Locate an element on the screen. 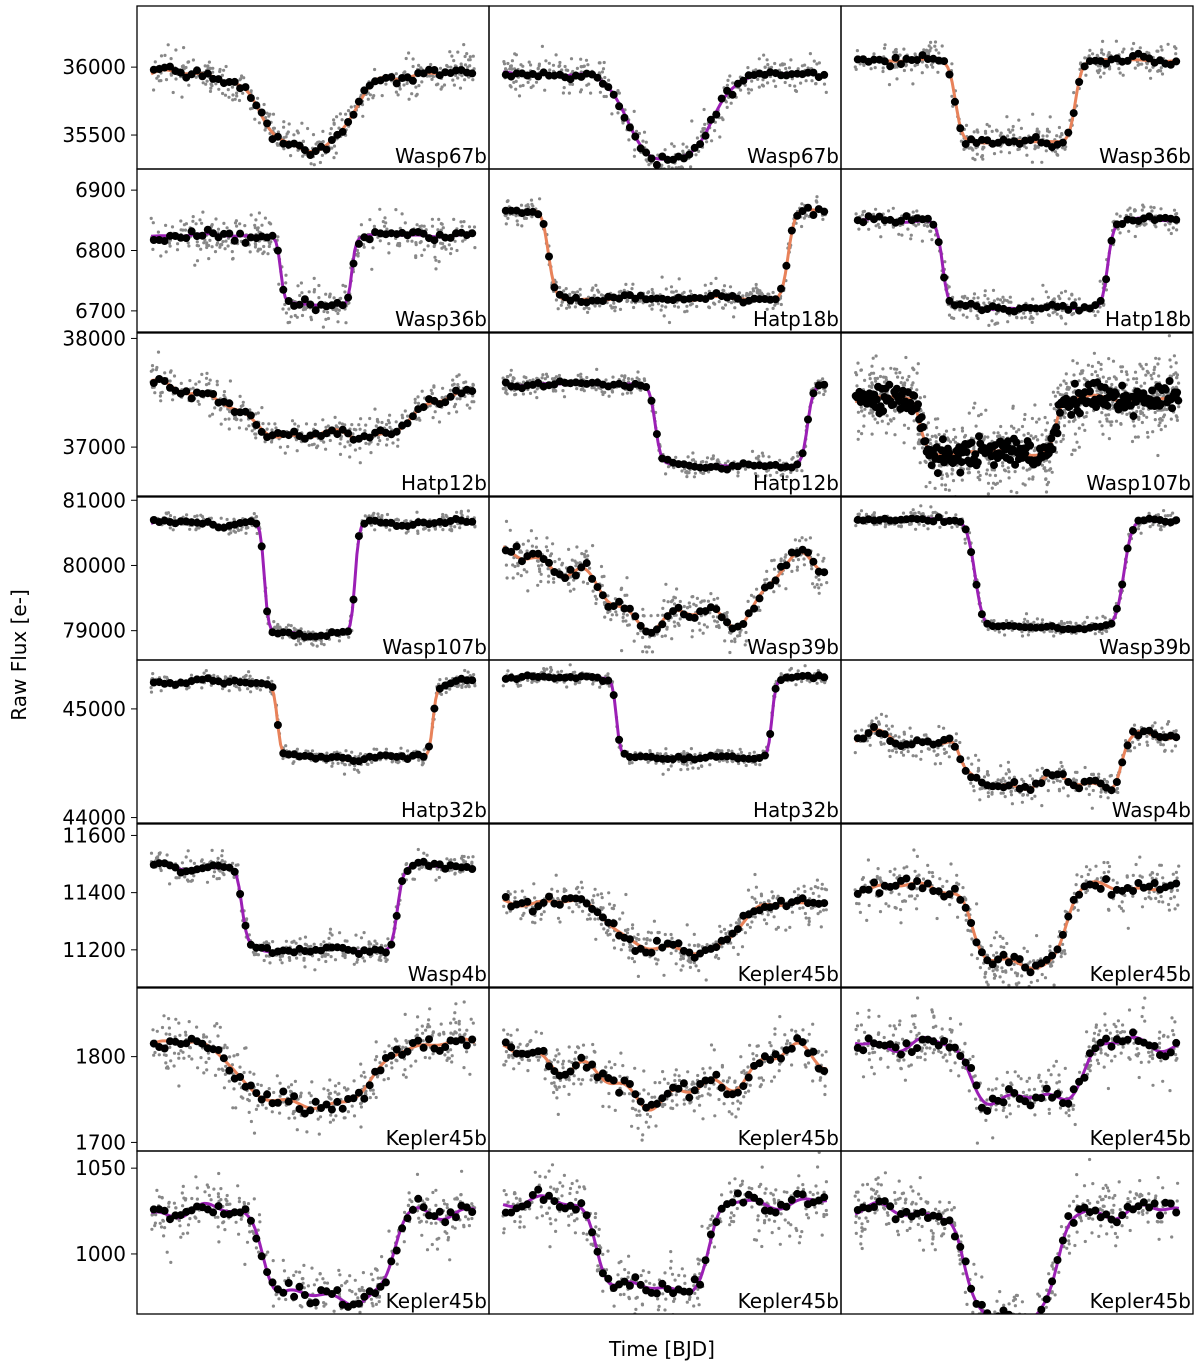 Image resolution: width=1200 pixels, height=1371 pixels. panel-11: Wasp39b is located at coordinates (665, 578).